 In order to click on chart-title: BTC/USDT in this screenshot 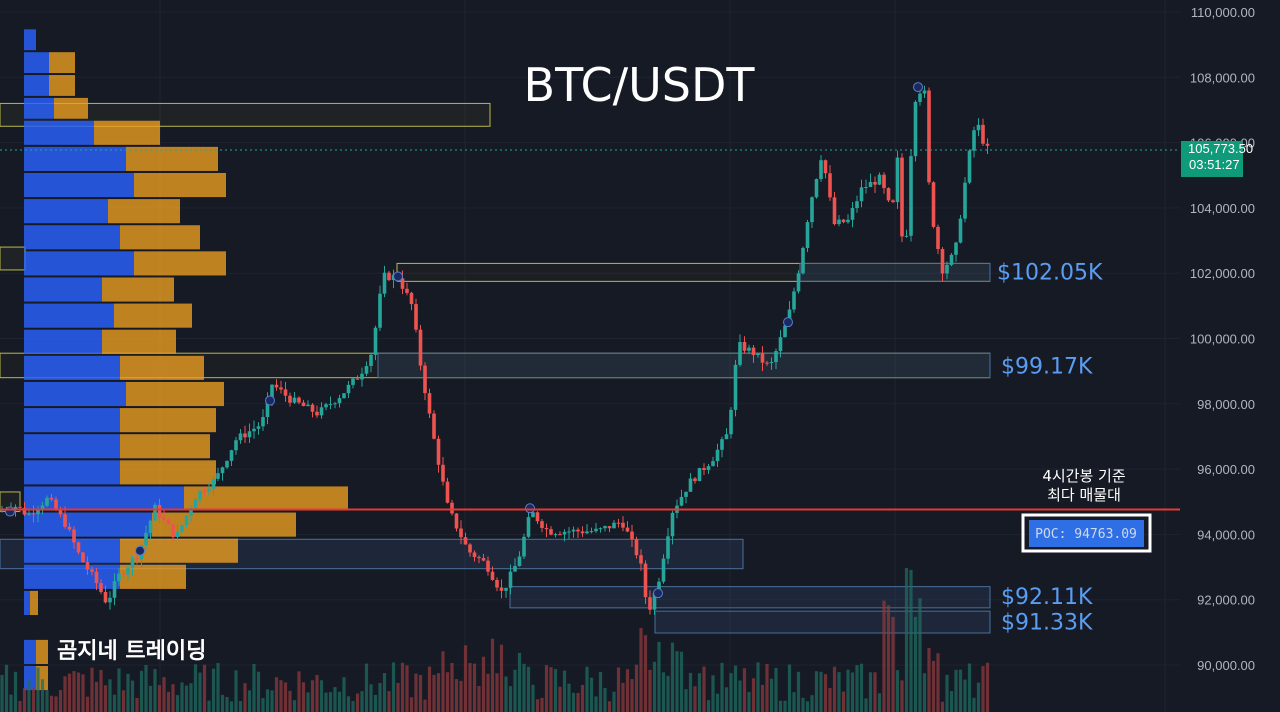, I will do `click(640, 85)`.